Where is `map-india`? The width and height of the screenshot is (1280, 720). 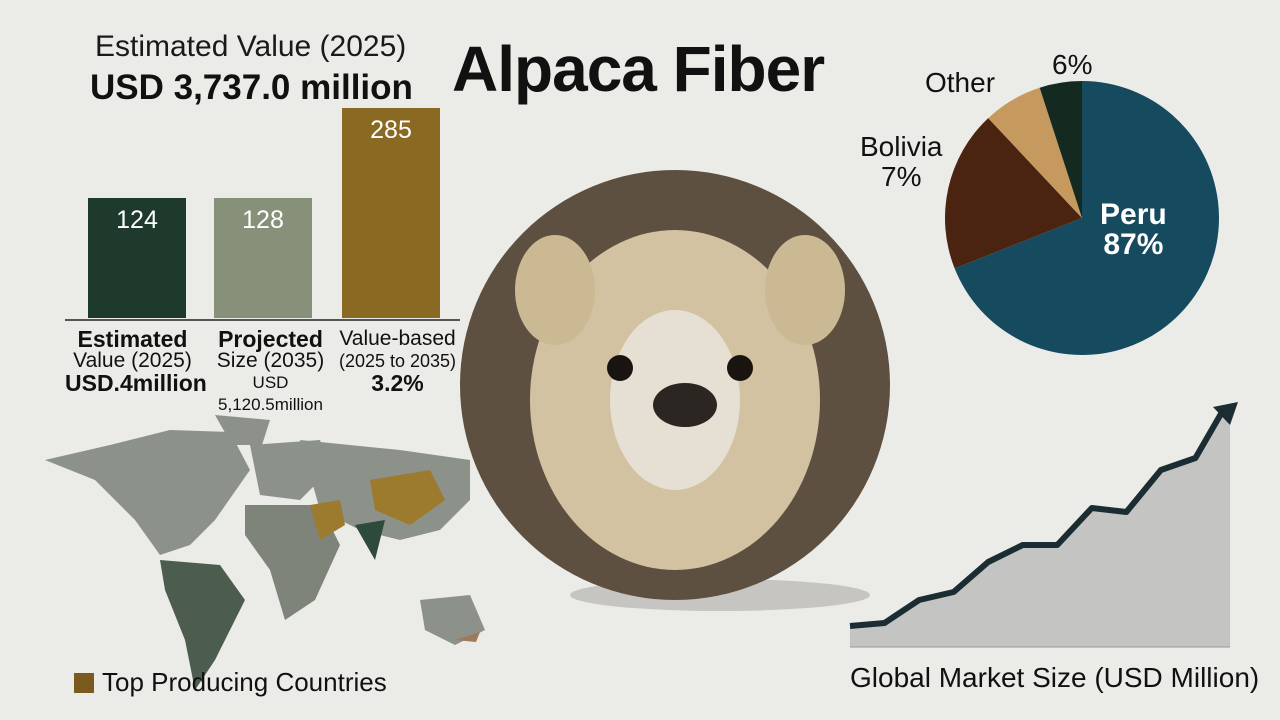 map-india is located at coordinates (370, 540).